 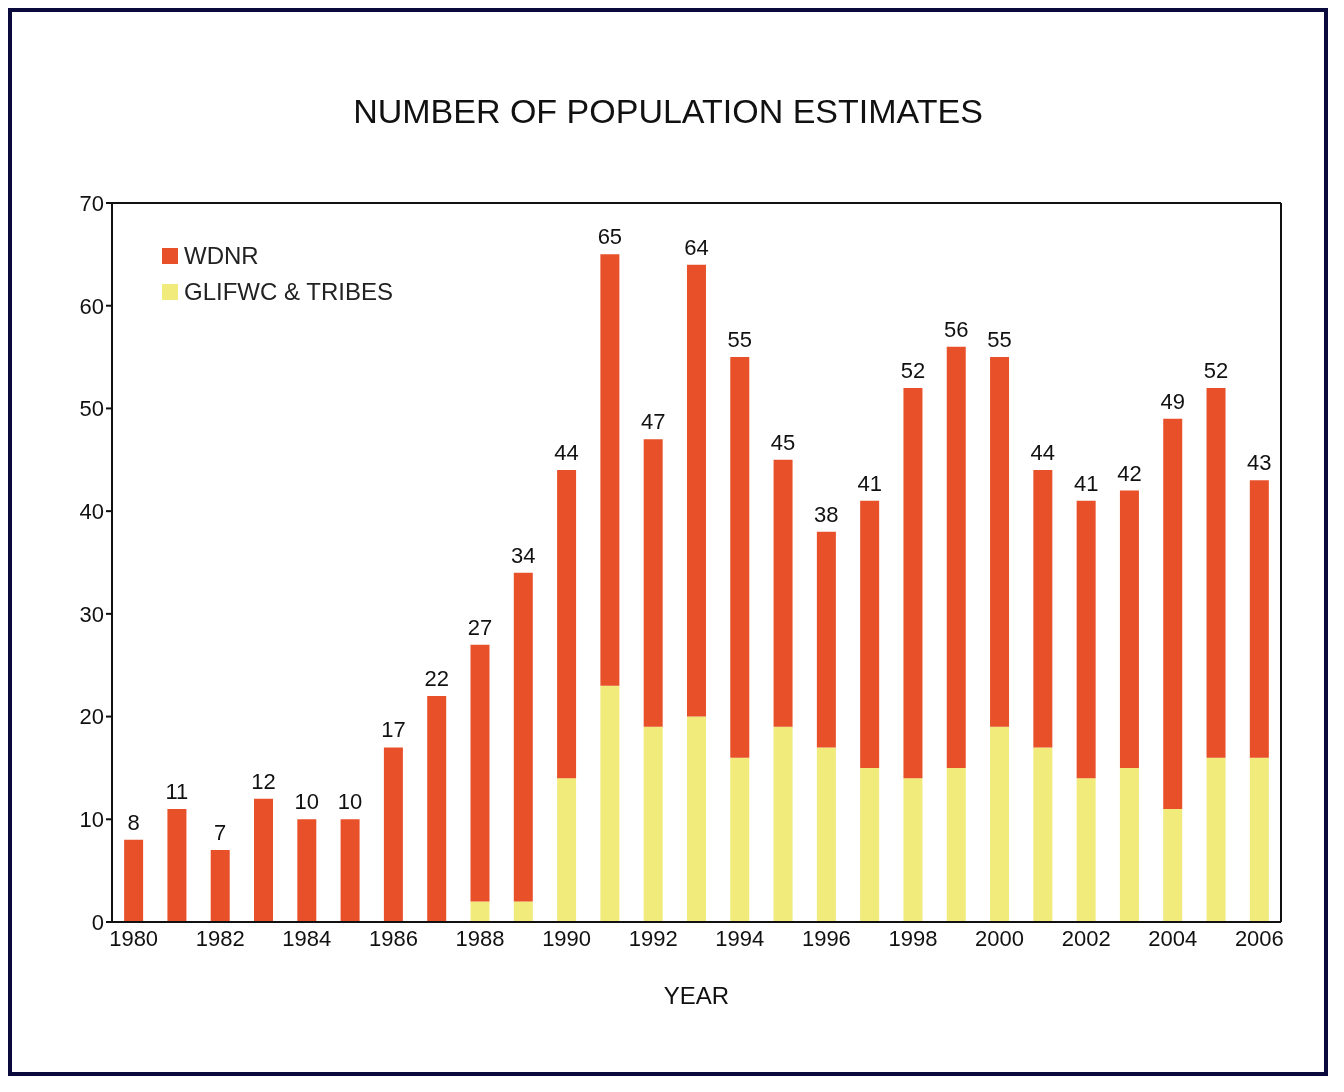 I want to click on x-tick-label: 2006, so click(x=1259, y=938).